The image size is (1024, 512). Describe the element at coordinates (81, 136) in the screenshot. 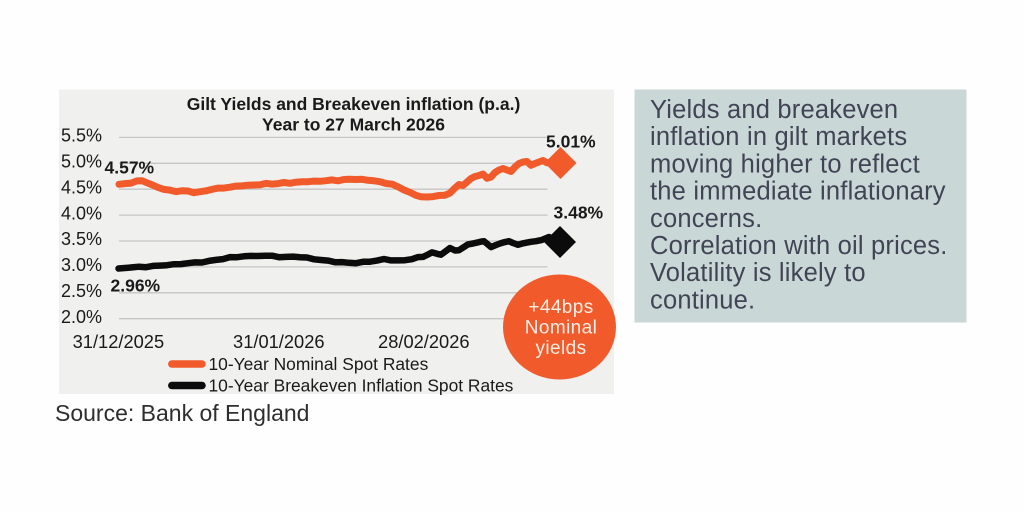

I see `svg-text: 5.5%` at that location.